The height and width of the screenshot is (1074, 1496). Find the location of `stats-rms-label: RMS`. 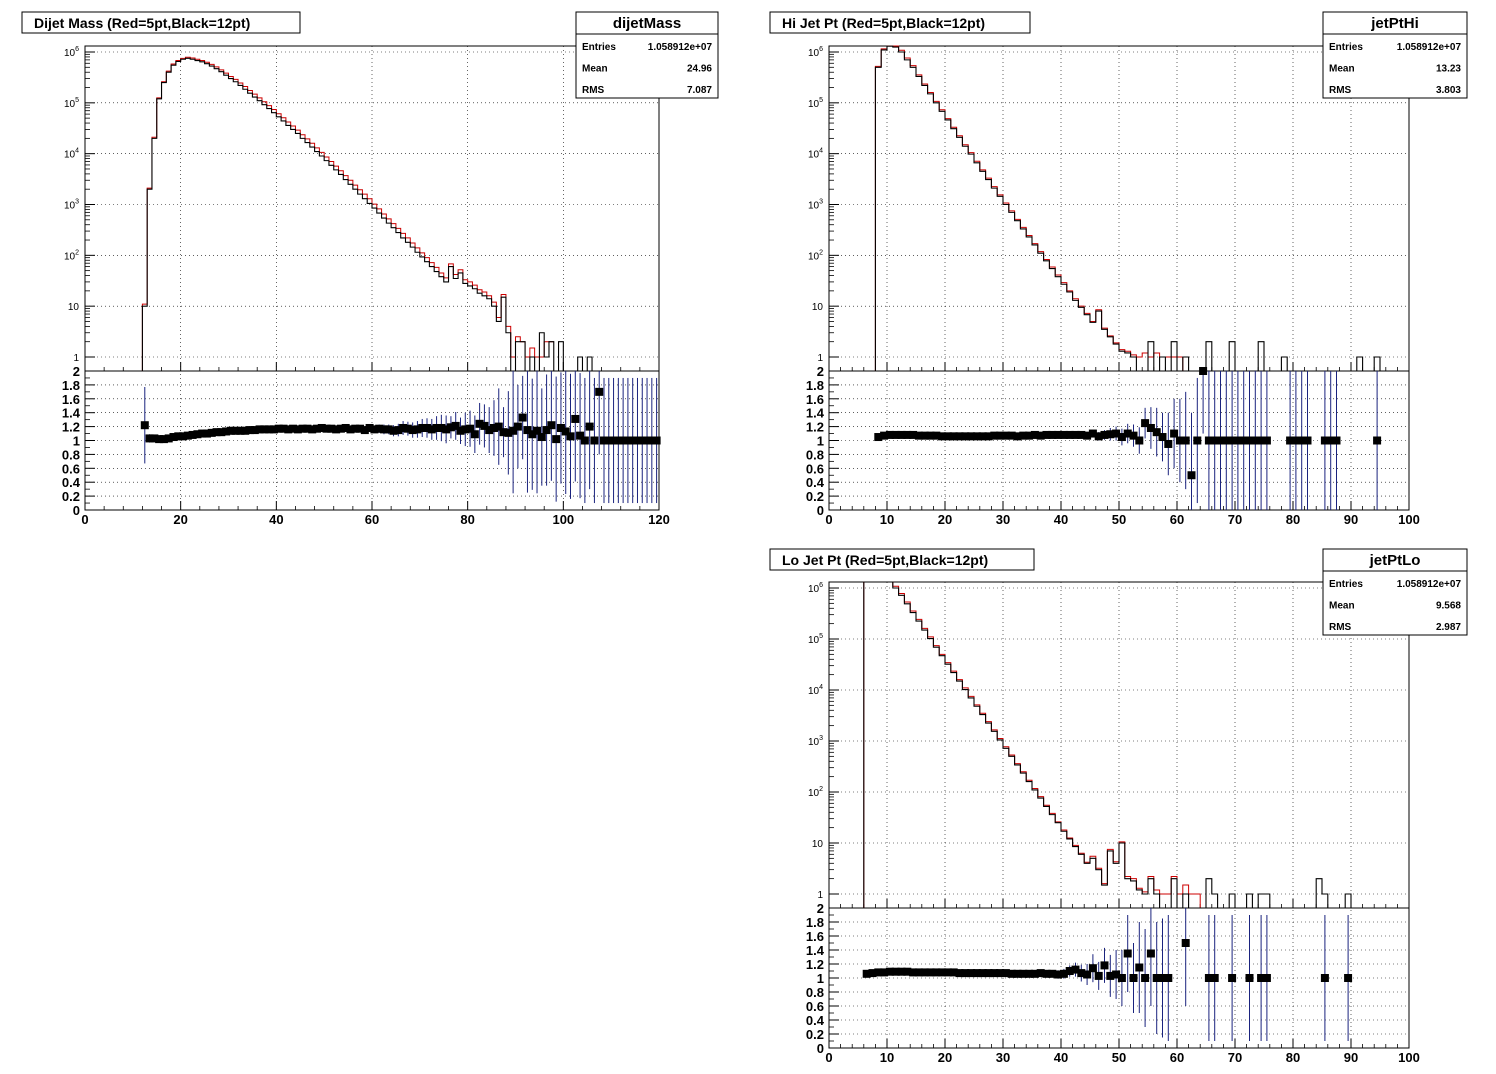

stats-rms-label: RMS is located at coordinates (593, 90).